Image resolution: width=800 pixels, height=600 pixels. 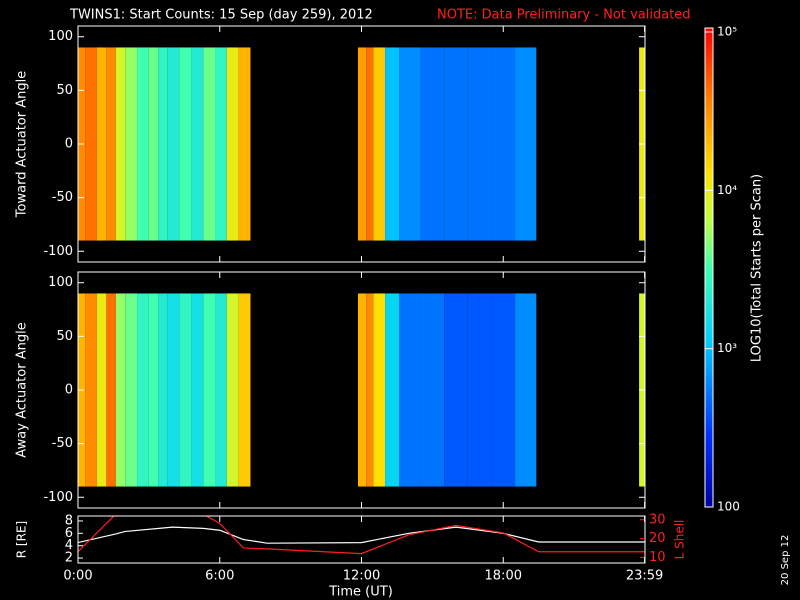 What do you see at coordinates (219, 576) in the screenshot?
I see `x-tick-label: 6:00` at bounding box center [219, 576].